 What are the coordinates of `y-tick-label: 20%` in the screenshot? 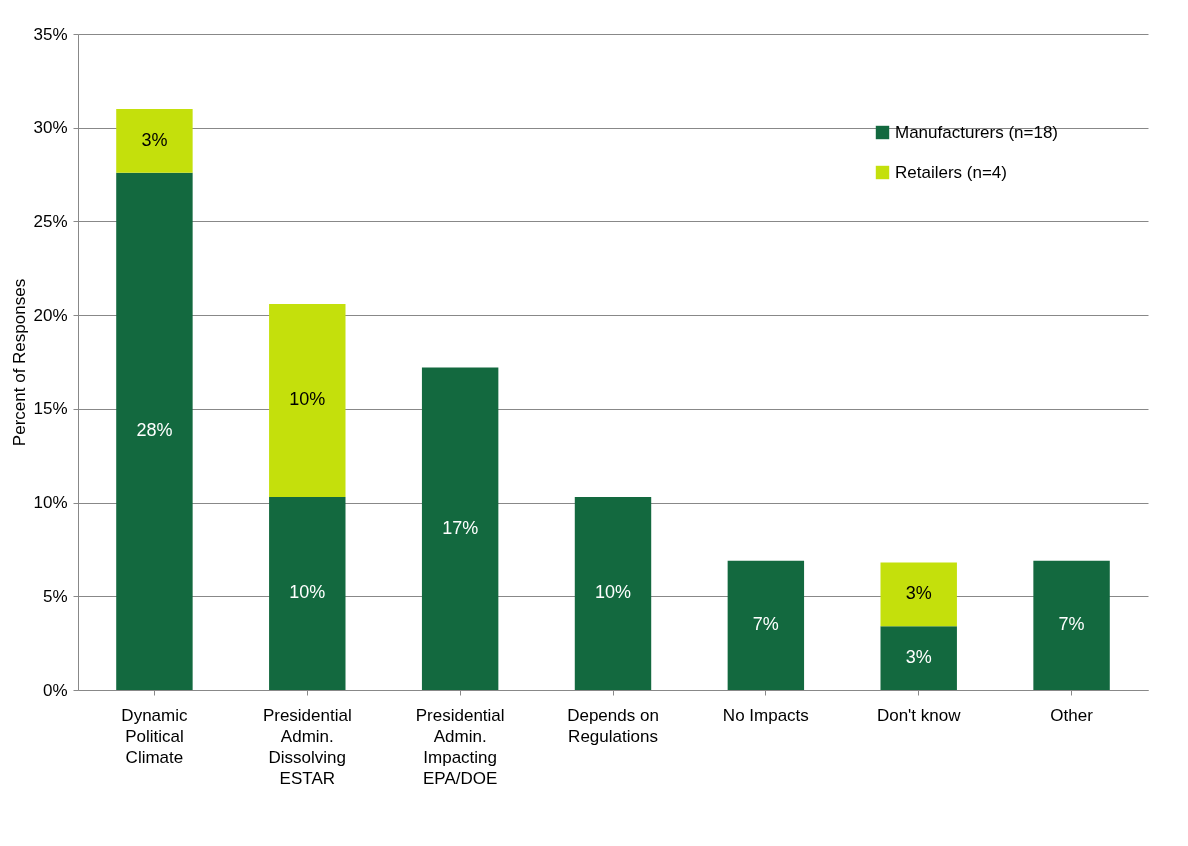 It's located at (50, 315).